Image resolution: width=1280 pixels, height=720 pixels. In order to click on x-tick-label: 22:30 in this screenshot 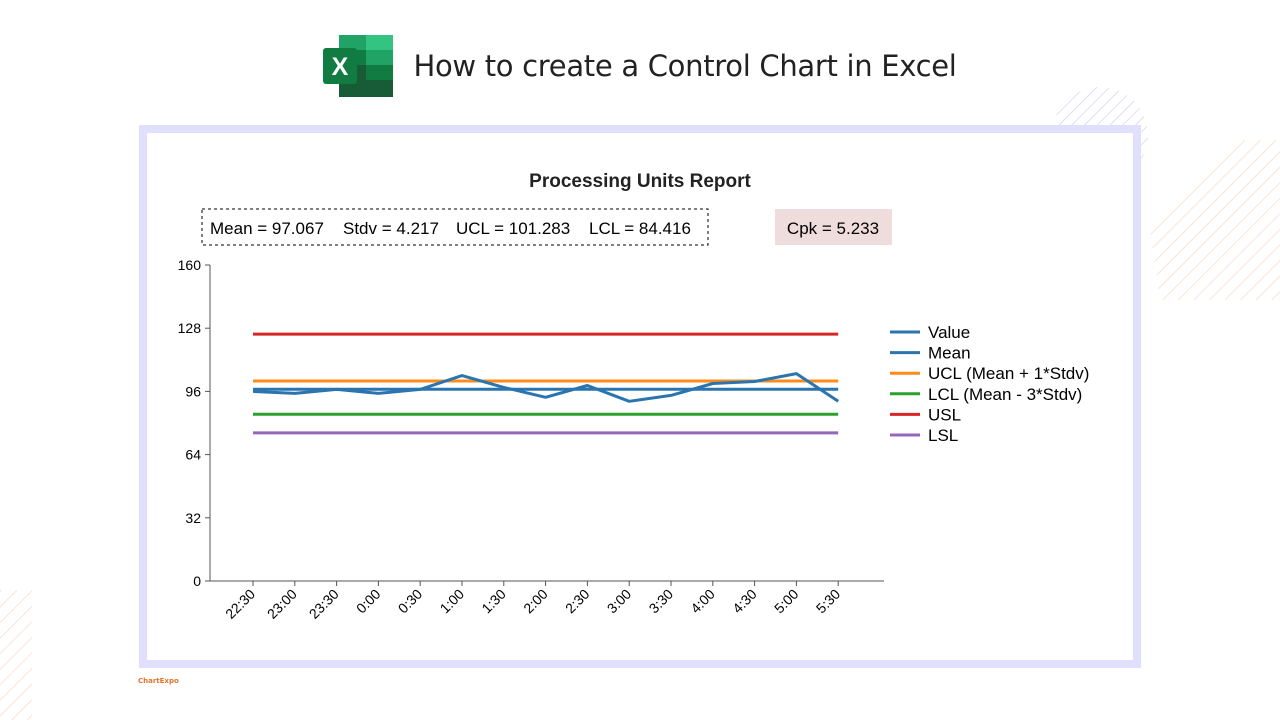, I will do `click(240, 604)`.